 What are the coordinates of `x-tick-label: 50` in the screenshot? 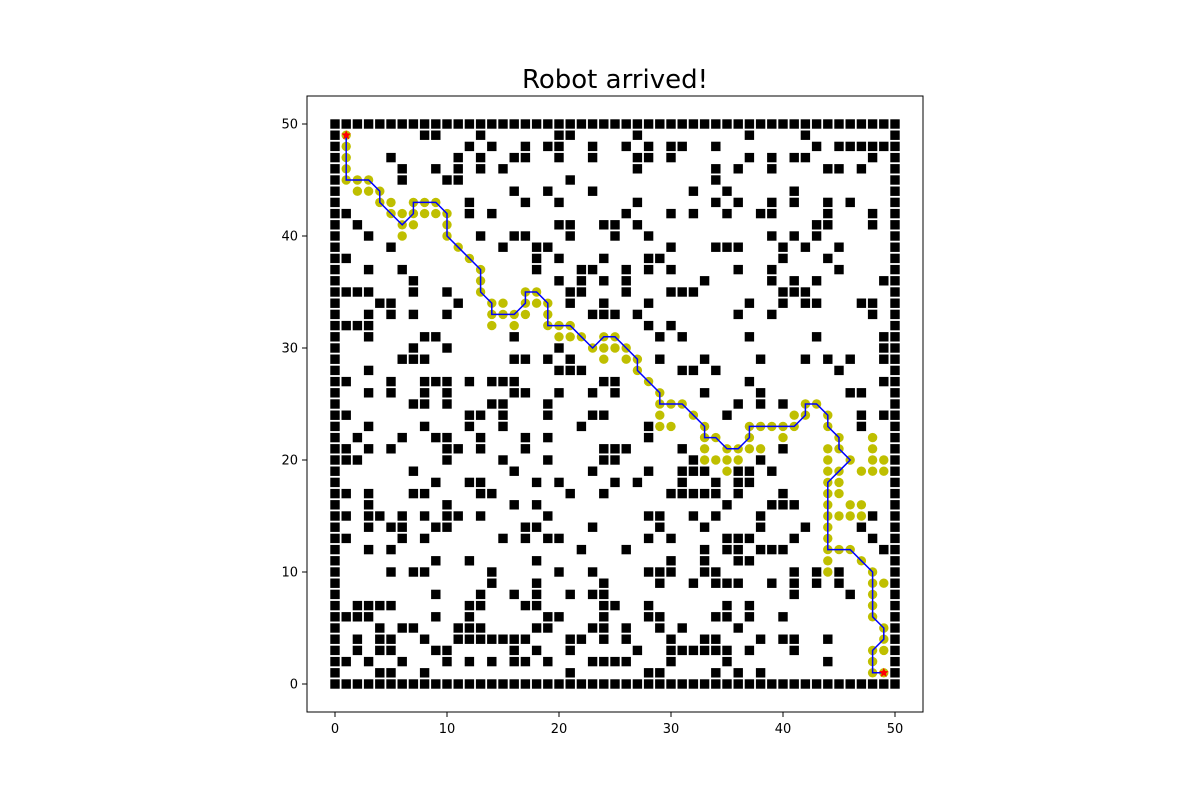 It's located at (895, 729).